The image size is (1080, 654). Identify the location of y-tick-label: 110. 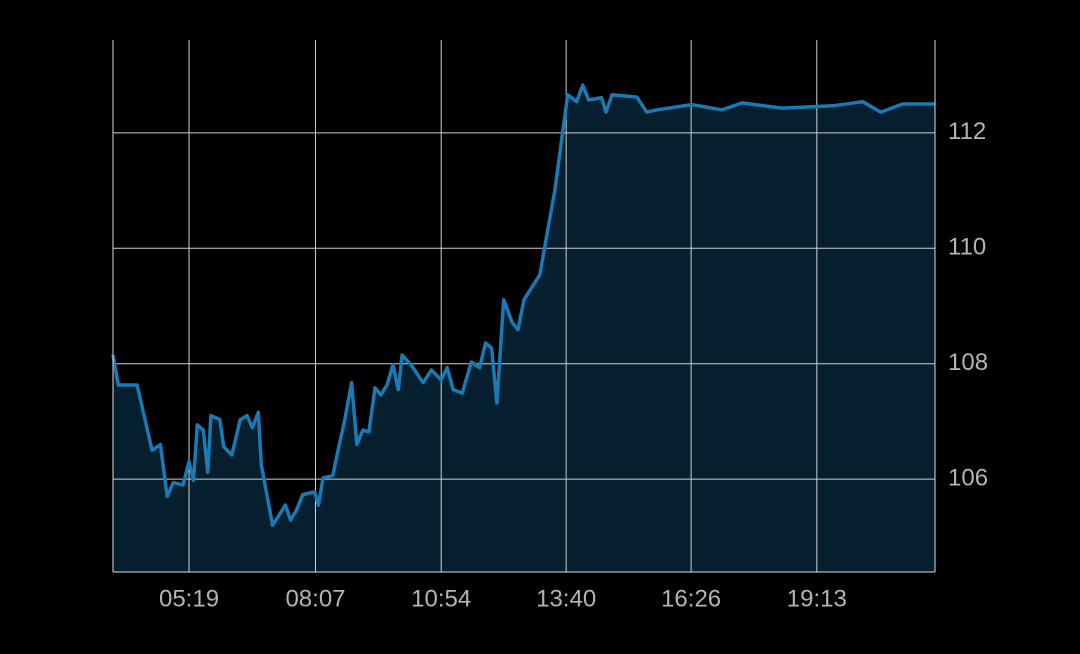
(967, 247).